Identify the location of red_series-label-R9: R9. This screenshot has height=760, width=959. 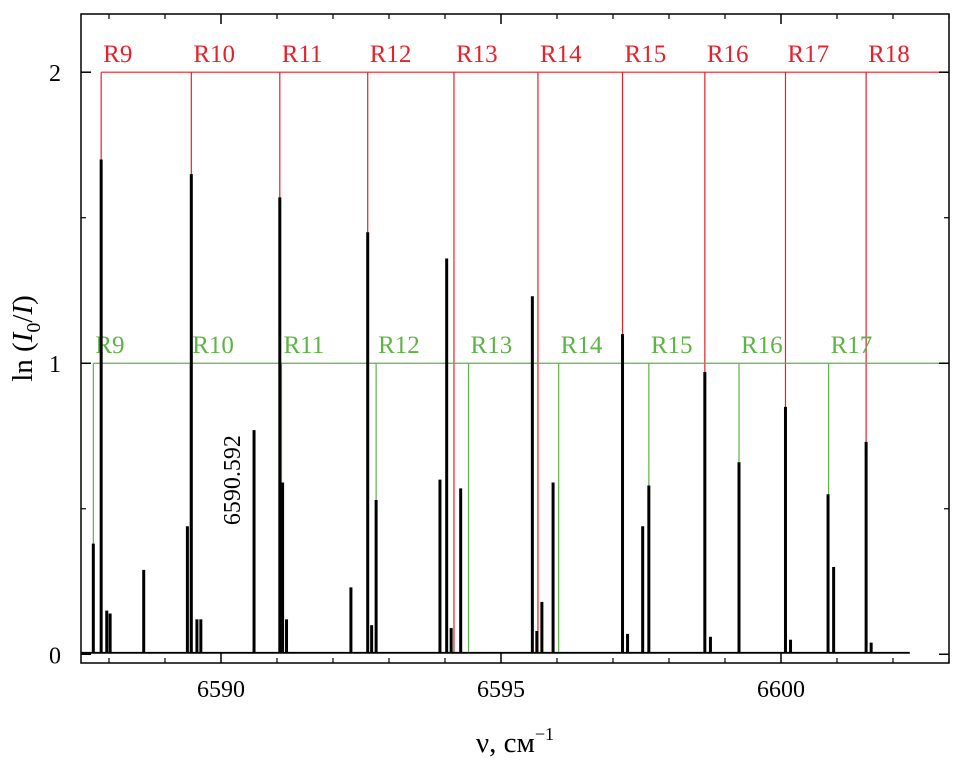
(117, 54).